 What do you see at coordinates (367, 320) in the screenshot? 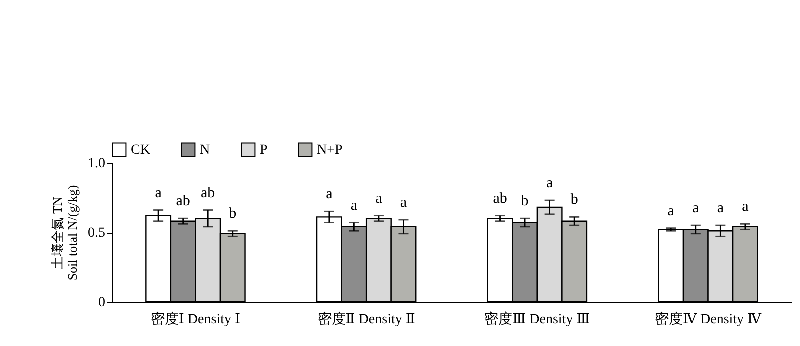
I see `x-tick-label: 密度Ⅱ Density Ⅱ` at bounding box center [367, 320].